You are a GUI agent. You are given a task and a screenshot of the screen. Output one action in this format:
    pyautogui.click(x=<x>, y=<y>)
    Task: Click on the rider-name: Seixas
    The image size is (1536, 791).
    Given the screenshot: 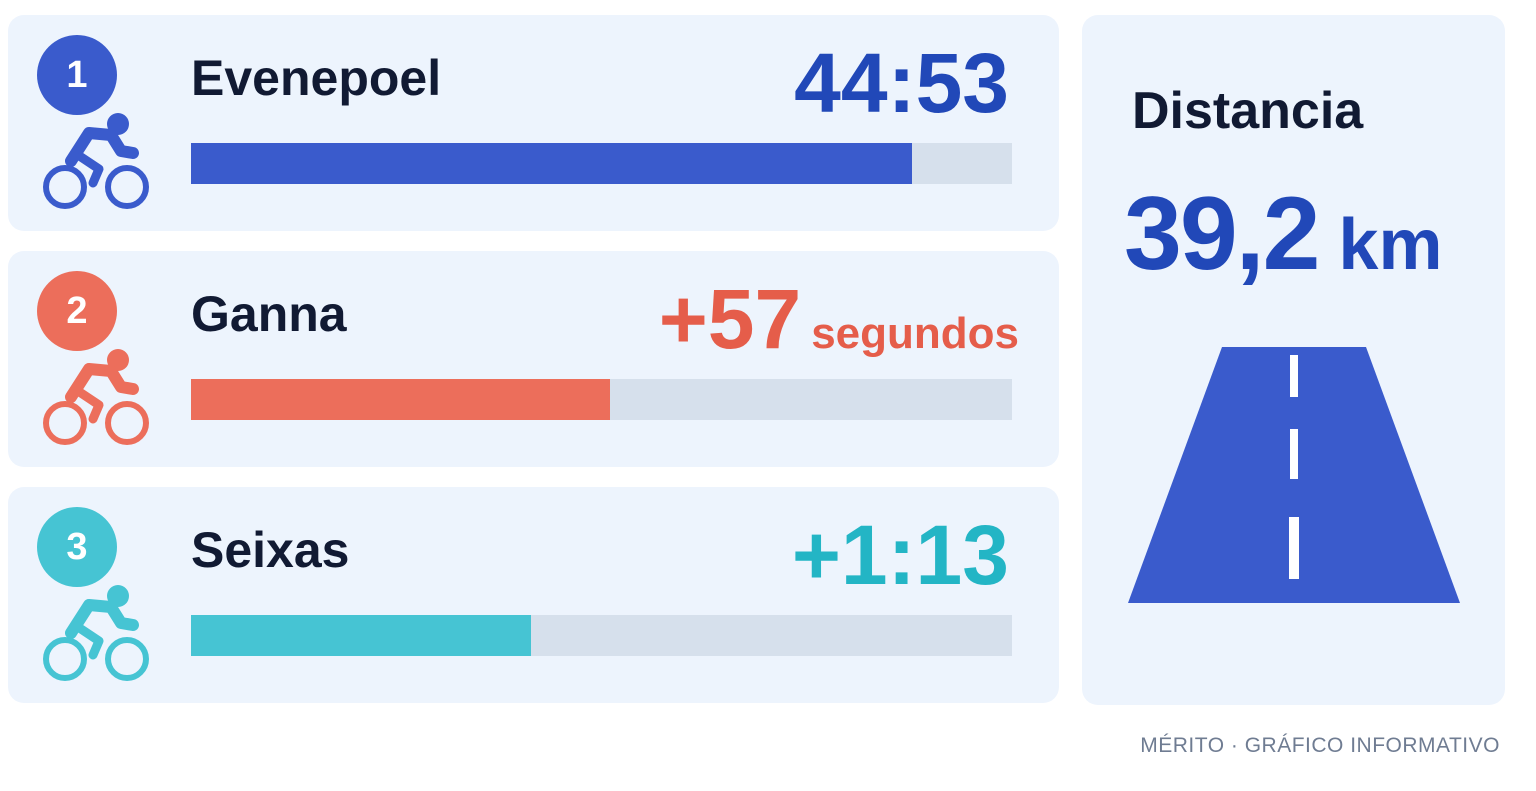 What is the action you would take?
    pyautogui.click(x=270, y=550)
    